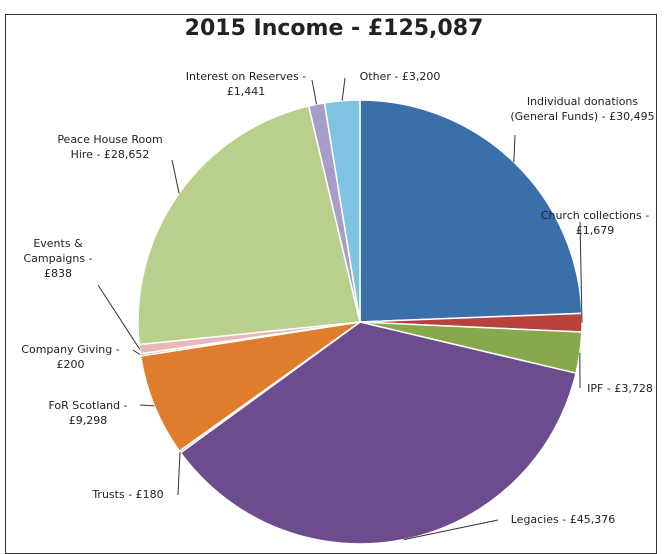 The image size is (668, 554). Describe the element at coordinates (70, 357) in the screenshot. I see `slice-label: Company Giving - £200` at that location.